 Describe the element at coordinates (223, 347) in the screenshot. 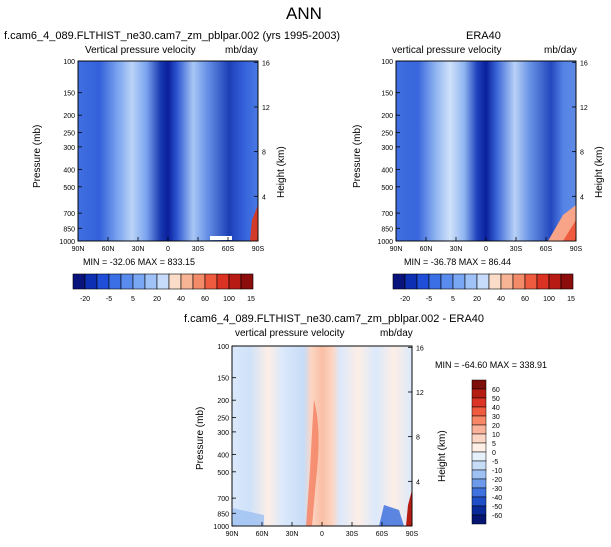

I see `diff-ytick-100: 100` at that location.